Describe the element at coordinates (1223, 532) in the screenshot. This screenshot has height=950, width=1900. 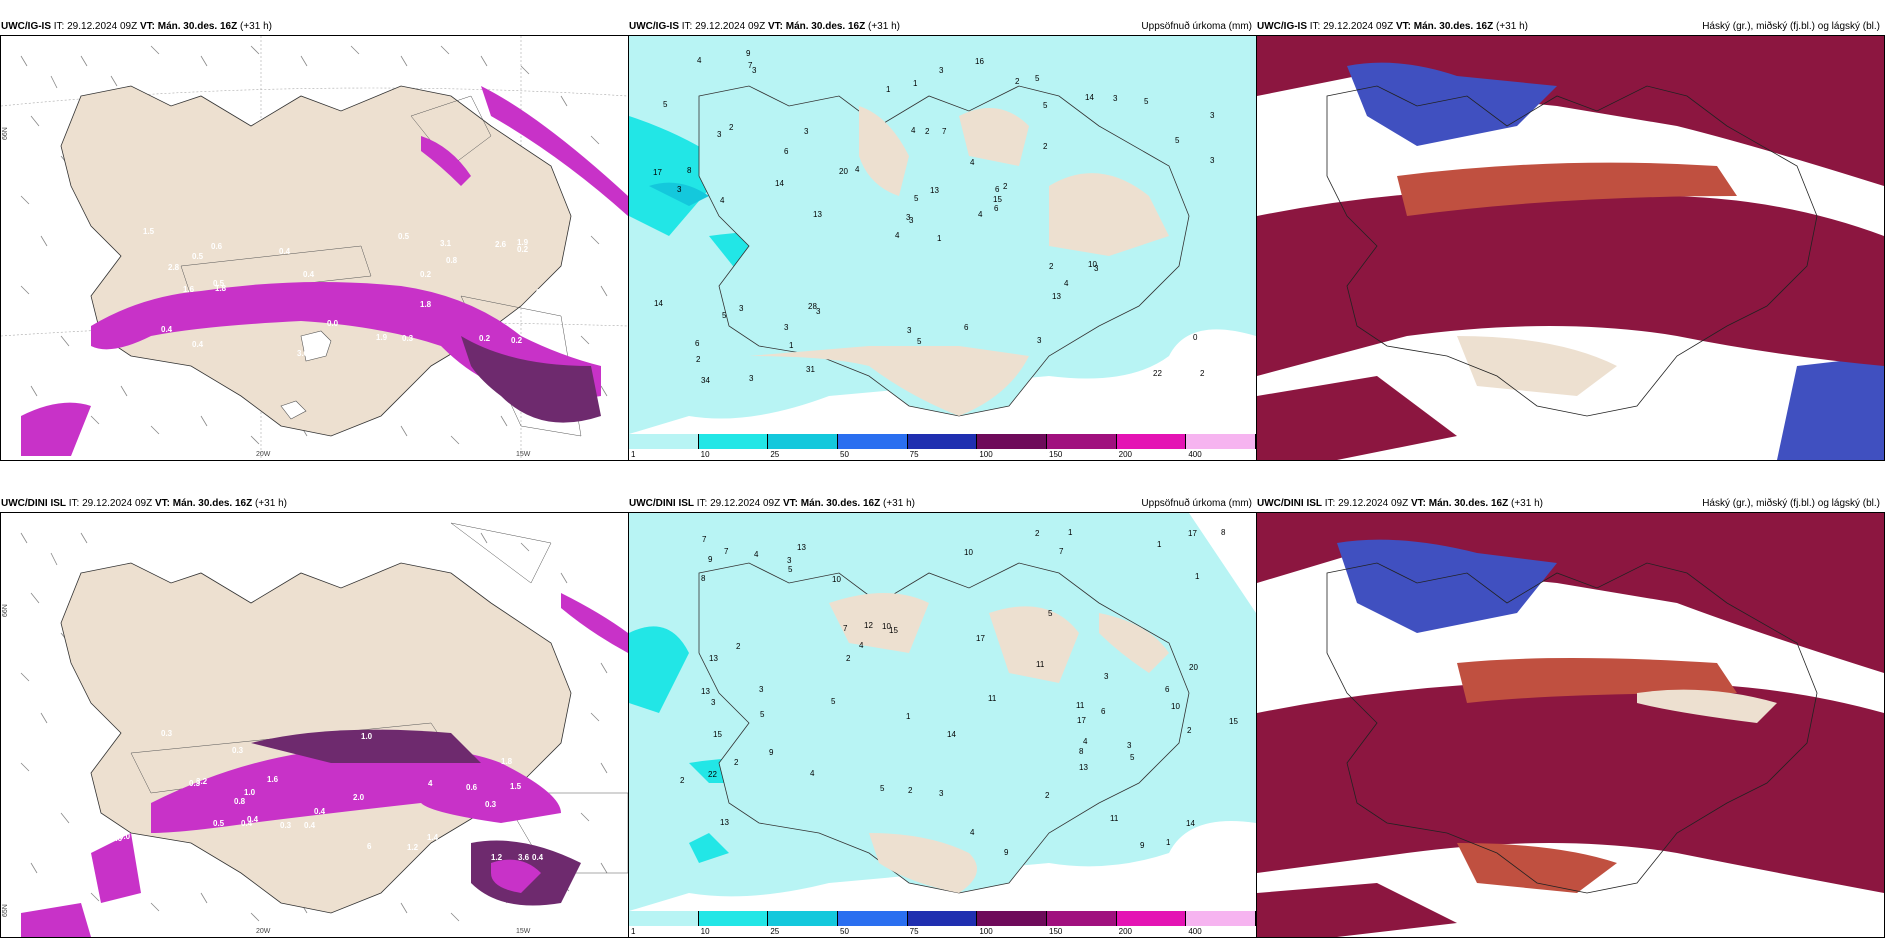
I see `precip-value: 8` at that location.